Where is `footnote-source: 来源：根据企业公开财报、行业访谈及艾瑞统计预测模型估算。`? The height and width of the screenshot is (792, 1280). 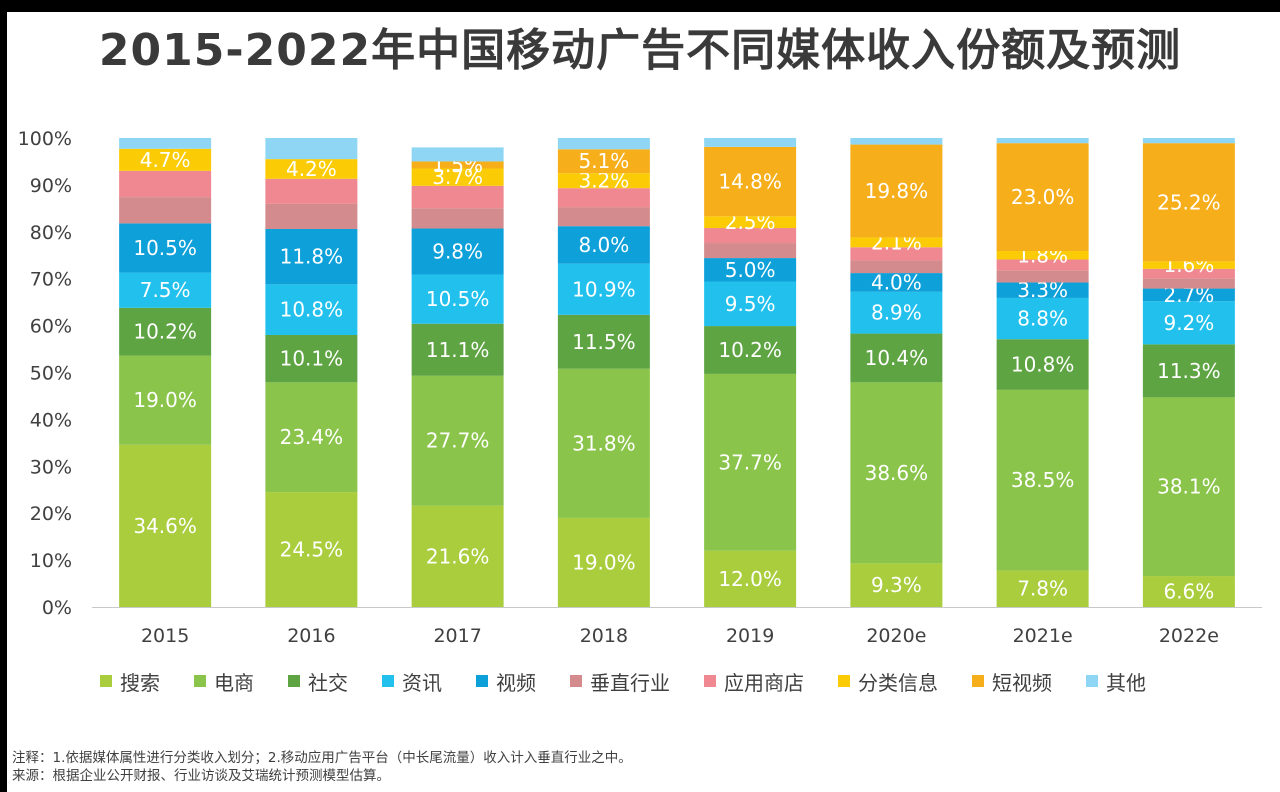
footnote-source: 来源：根据企业公开财报、行业访谈及艾瑞统计预测模型估算。 is located at coordinates (201, 776).